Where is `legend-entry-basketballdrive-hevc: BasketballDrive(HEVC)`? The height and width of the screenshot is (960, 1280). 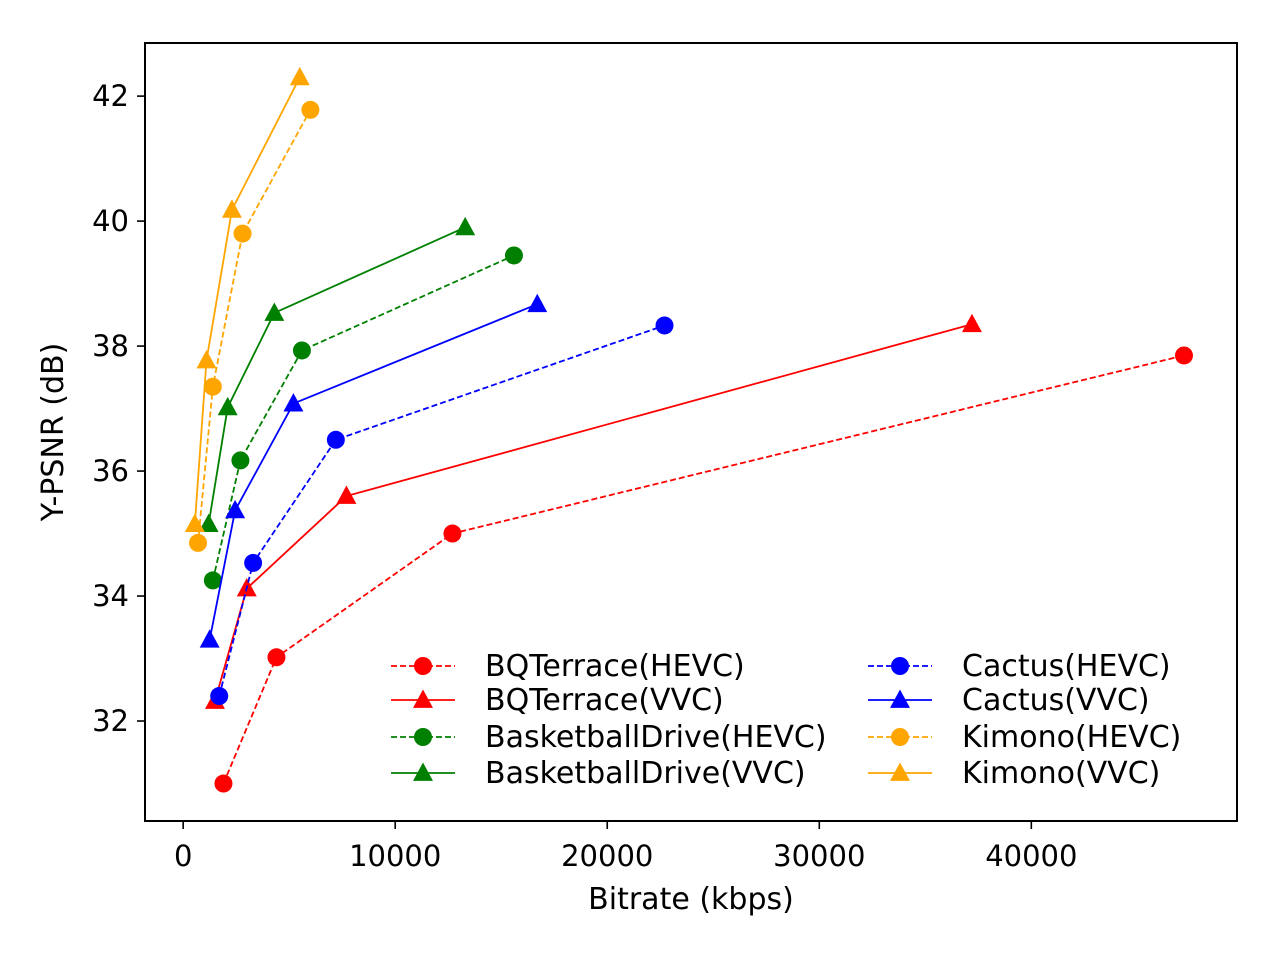 legend-entry-basketballdrive-hevc: BasketballDrive(HEVC) is located at coordinates (609, 737).